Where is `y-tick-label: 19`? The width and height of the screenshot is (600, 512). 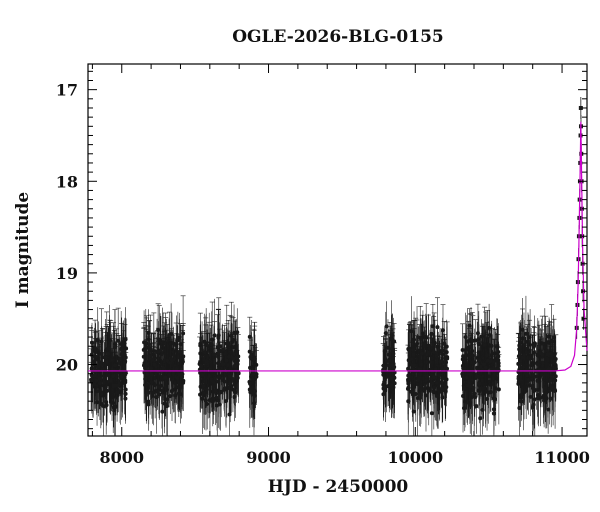
y-tick-label: 19 is located at coordinates (67, 273).